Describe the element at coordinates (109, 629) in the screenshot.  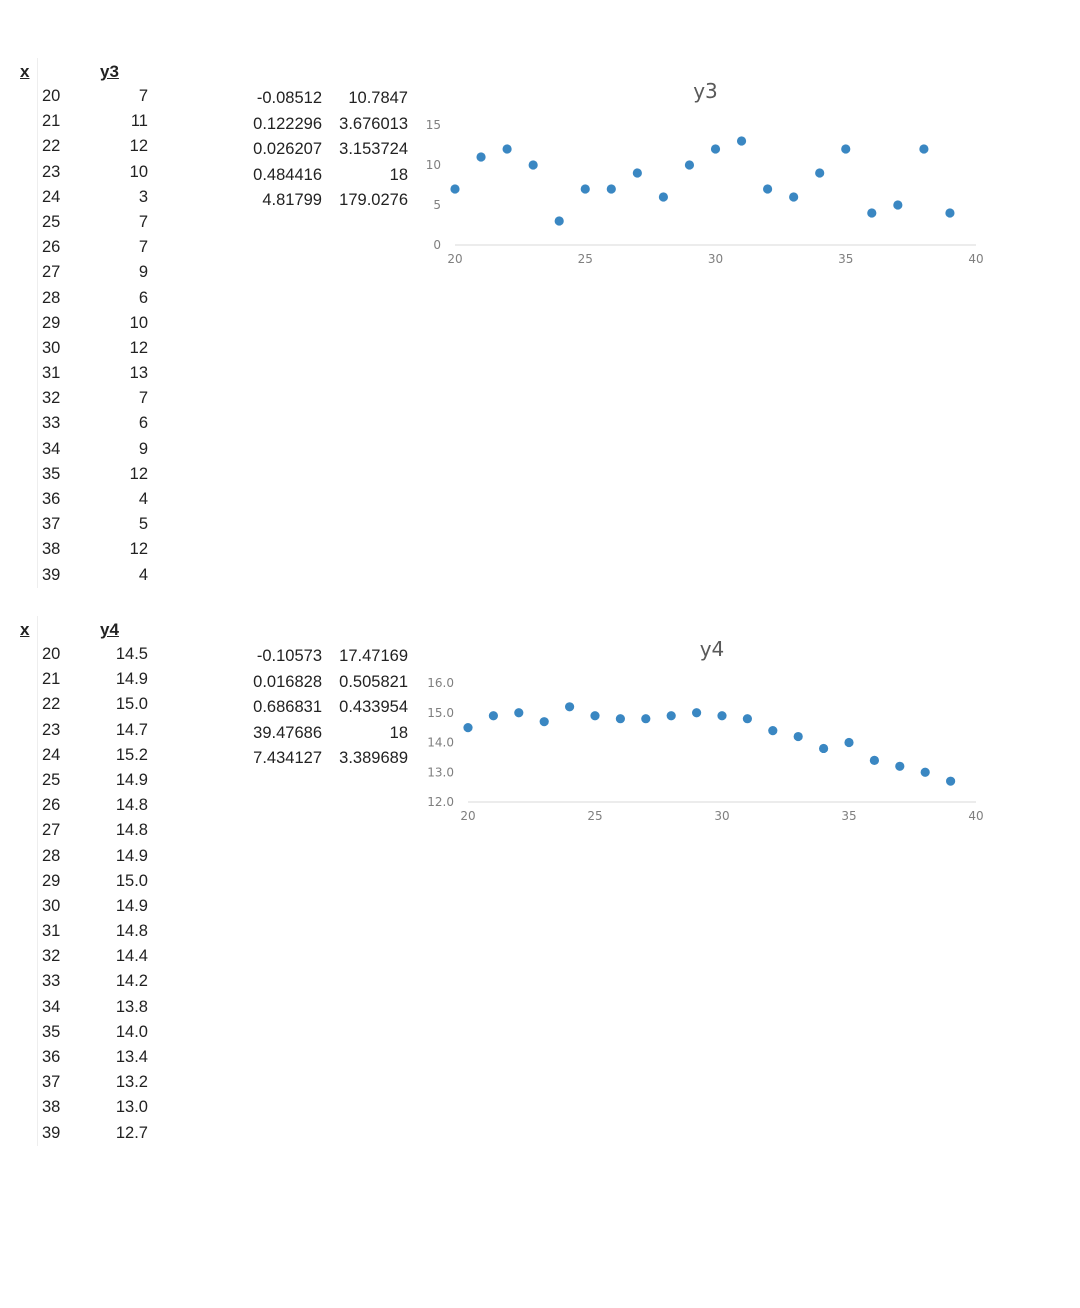
I see `y4-column-header: y4` at that location.